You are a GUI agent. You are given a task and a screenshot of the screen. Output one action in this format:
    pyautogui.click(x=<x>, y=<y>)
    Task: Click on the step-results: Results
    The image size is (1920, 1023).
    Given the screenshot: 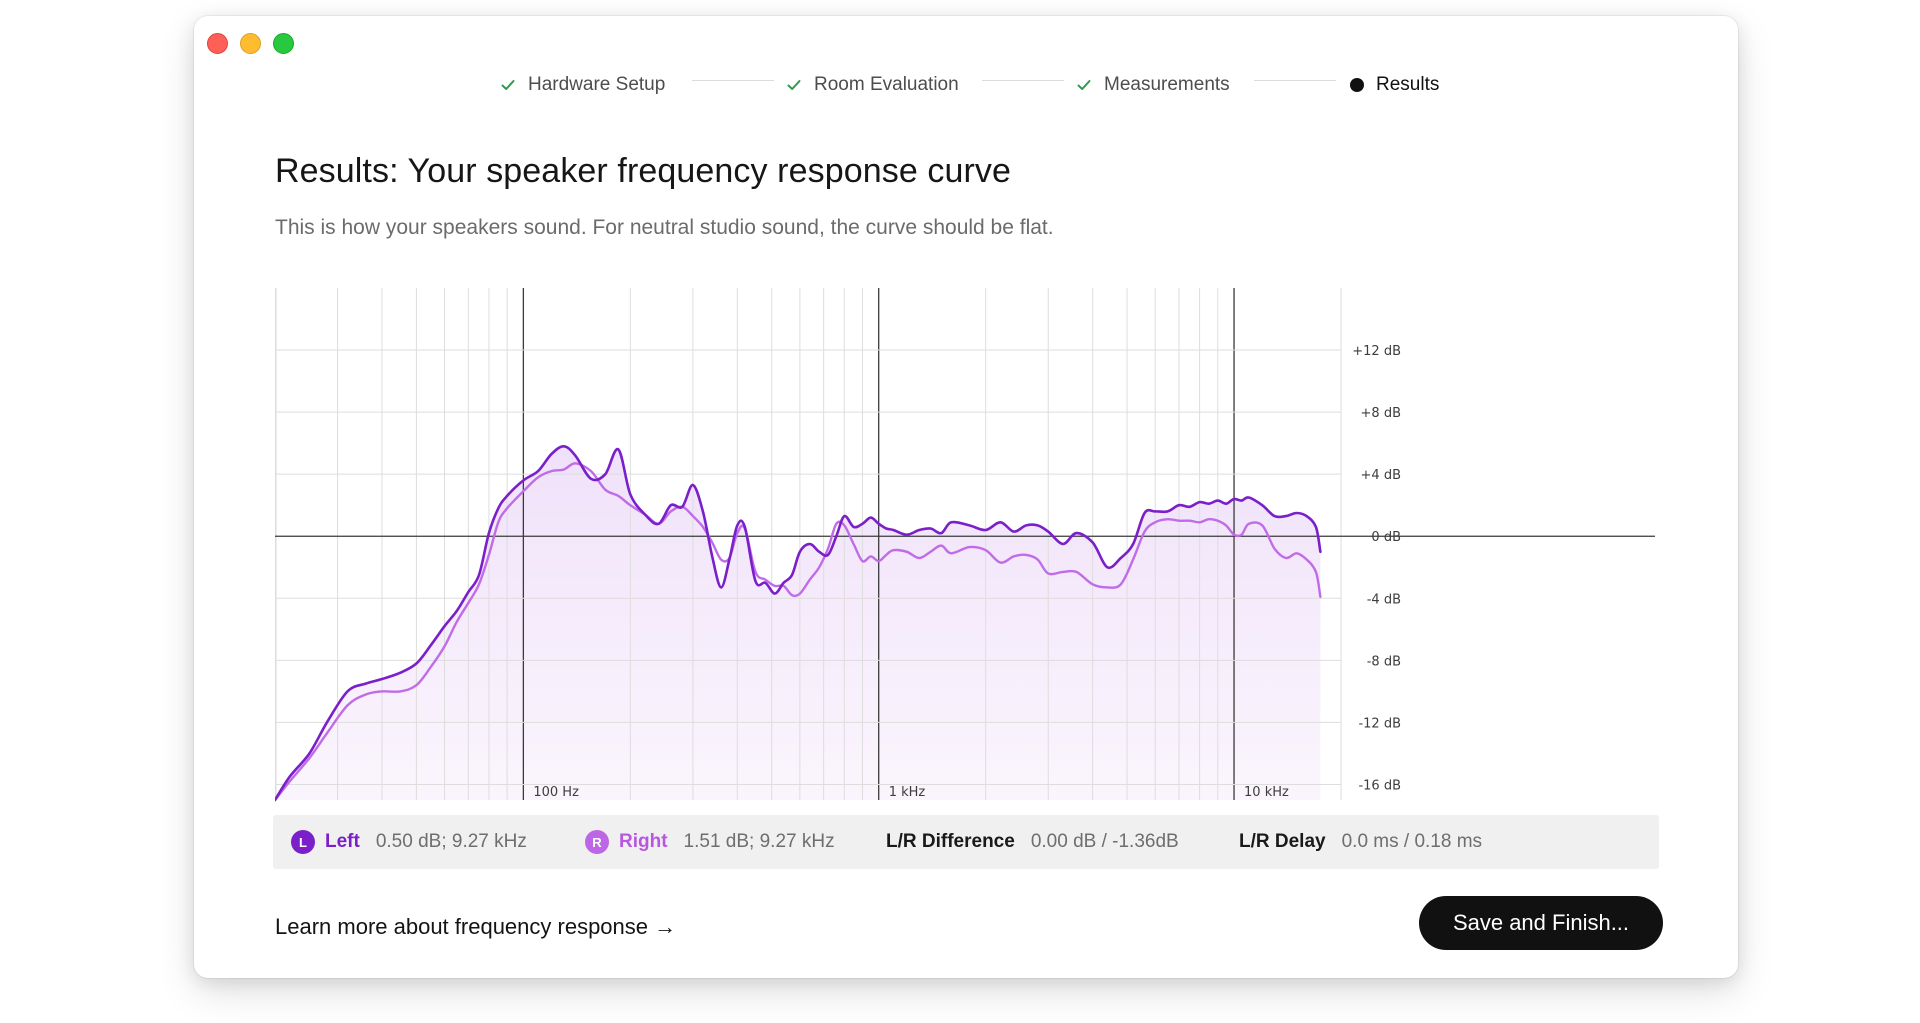 What is the action you would take?
    pyautogui.click(x=1394, y=85)
    